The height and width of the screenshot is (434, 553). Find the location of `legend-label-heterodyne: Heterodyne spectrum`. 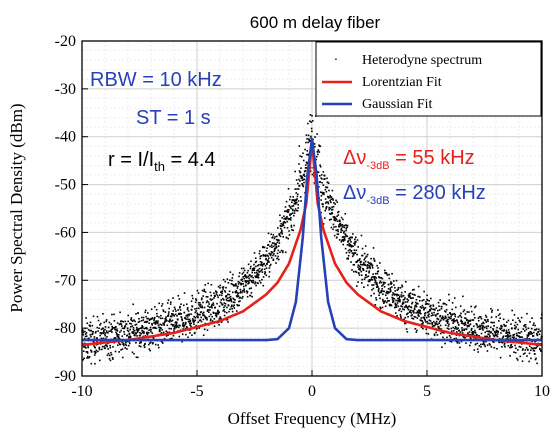

legend-label-heterodyne: Heterodyne spectrum is located at coordinates (422, 60).